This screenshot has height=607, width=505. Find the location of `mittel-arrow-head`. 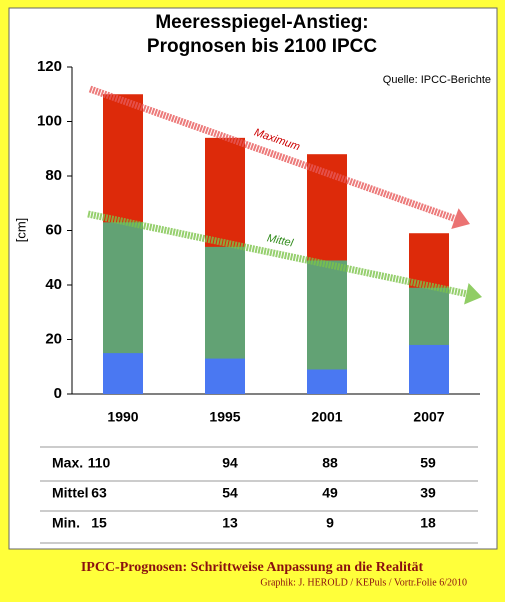

mittel-arrow-head is located at coordinates (473, 293).